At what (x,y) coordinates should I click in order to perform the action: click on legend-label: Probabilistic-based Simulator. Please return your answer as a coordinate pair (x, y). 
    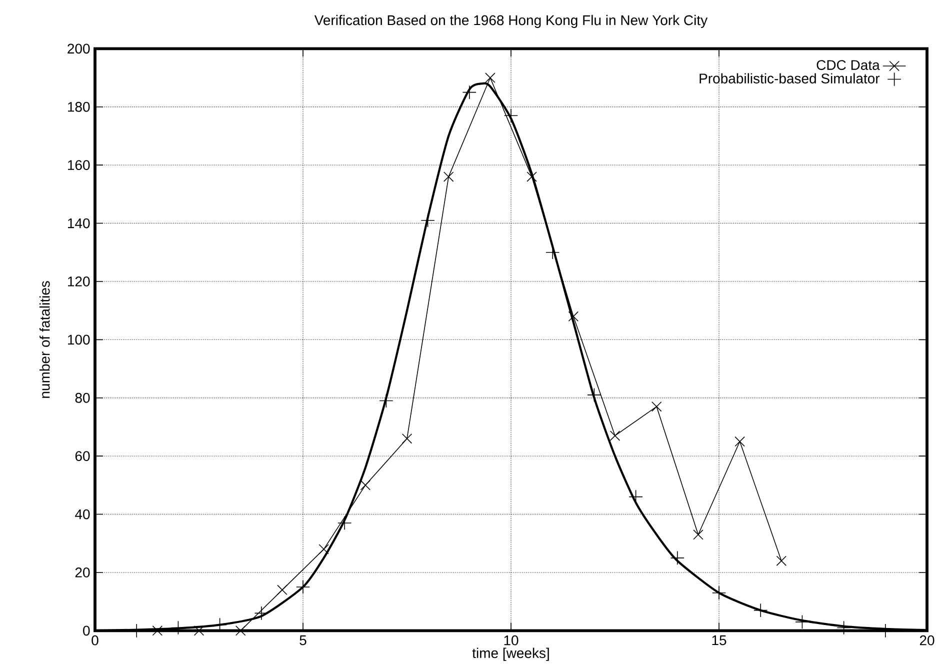
    Looking at the image, I should click on (790, 78).